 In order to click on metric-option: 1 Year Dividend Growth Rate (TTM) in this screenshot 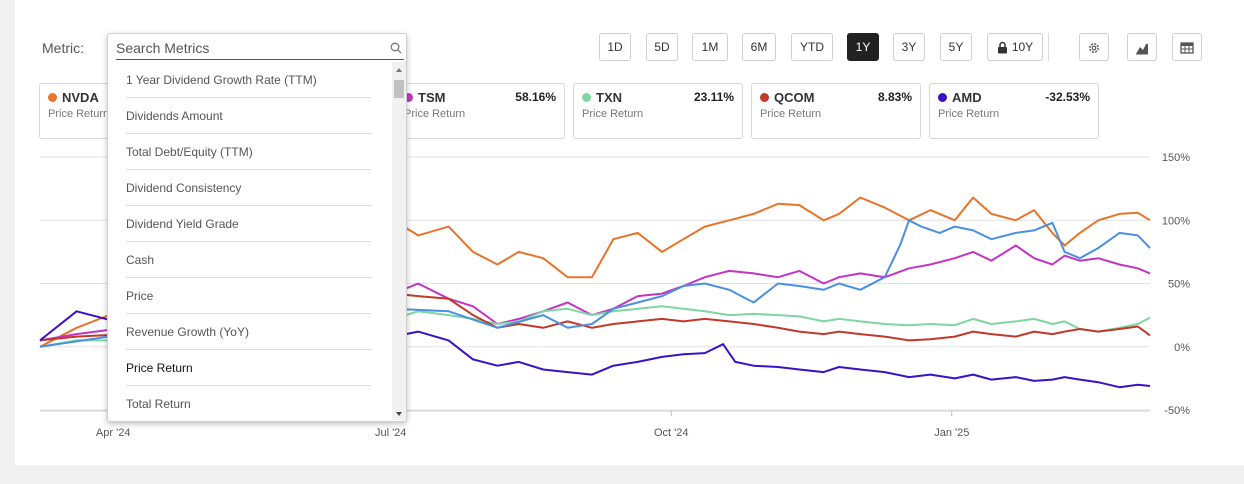, I will do `click(248, 80)`.